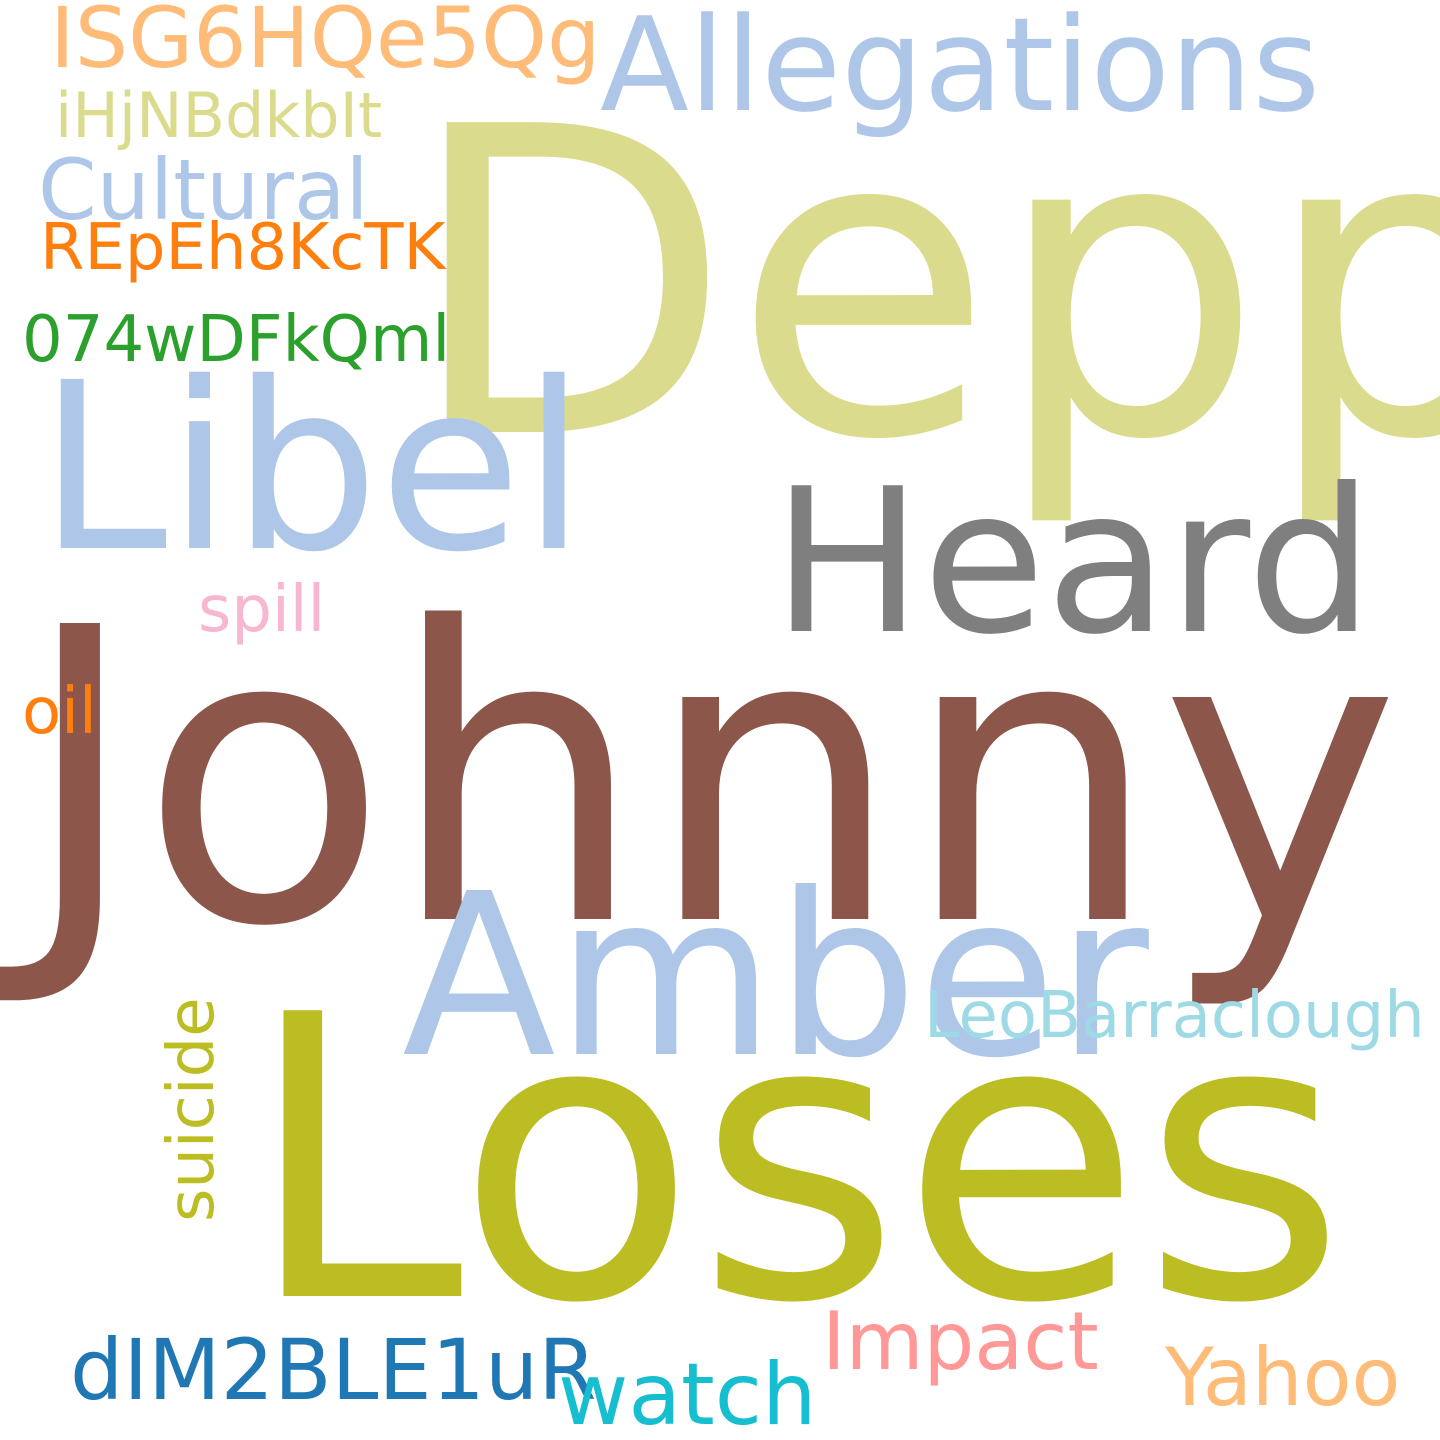  Describe the element at coordinates (1283, 1377) in the screenshot. I see `word-yahoo: Yahoo` at that location.